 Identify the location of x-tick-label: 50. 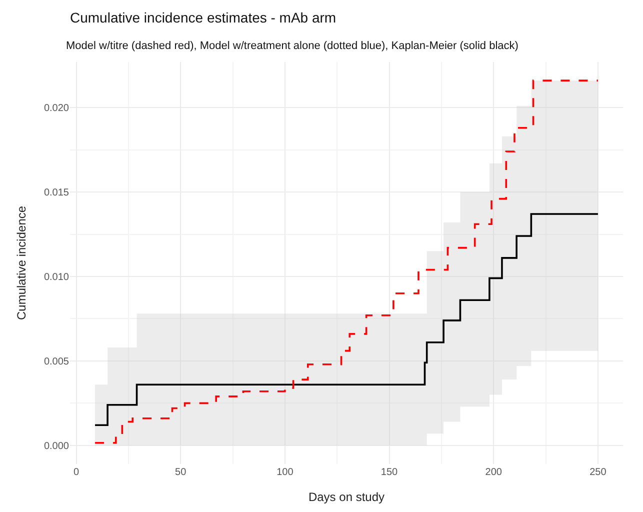
(181, 472).